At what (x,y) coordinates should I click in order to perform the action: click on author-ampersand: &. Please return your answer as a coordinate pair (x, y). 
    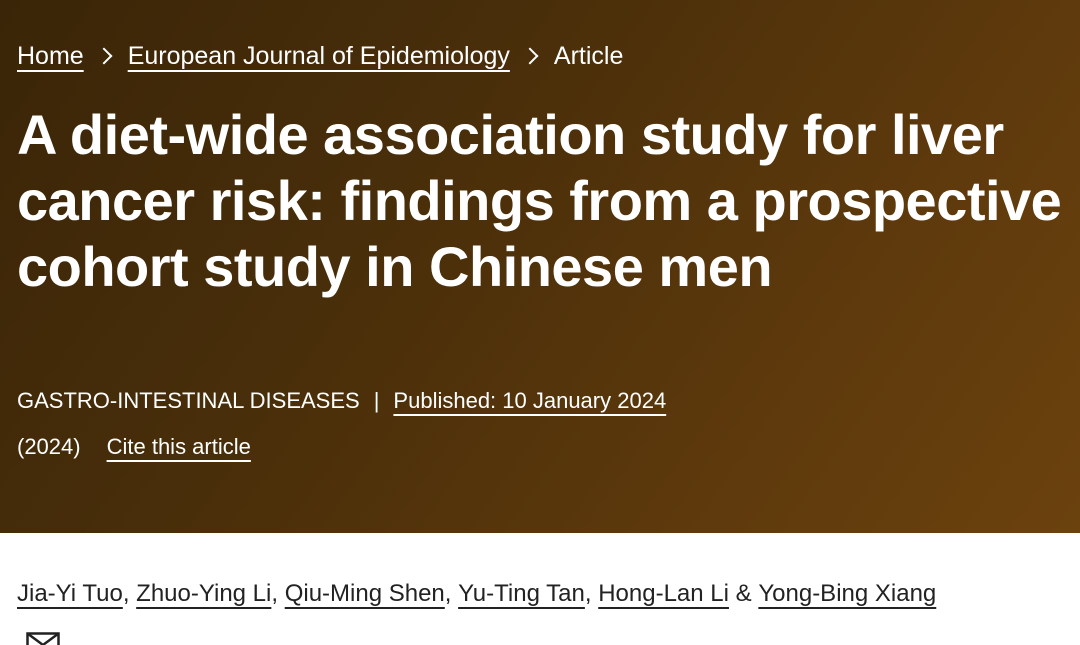
    Looking at the image, I should click on (743, 593).